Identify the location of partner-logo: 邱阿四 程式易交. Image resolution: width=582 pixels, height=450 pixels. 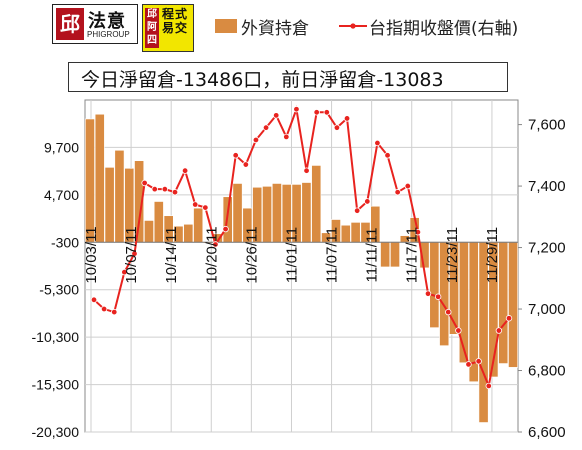
(168, 28).